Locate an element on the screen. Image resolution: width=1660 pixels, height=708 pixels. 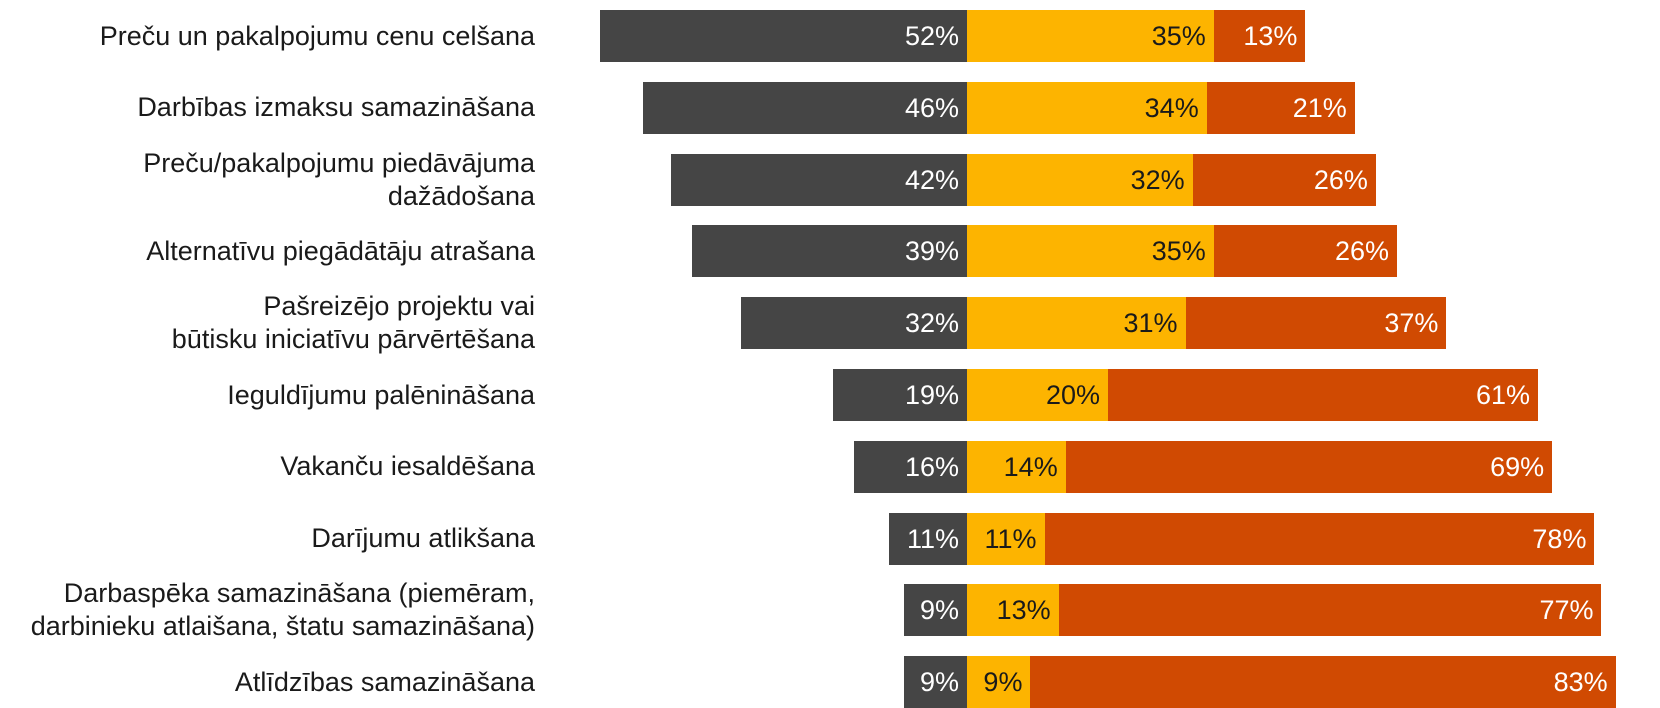
category-label: Preču/pakalpojumu piedāvājuma dažādošana is located at coordinates (339, 179).